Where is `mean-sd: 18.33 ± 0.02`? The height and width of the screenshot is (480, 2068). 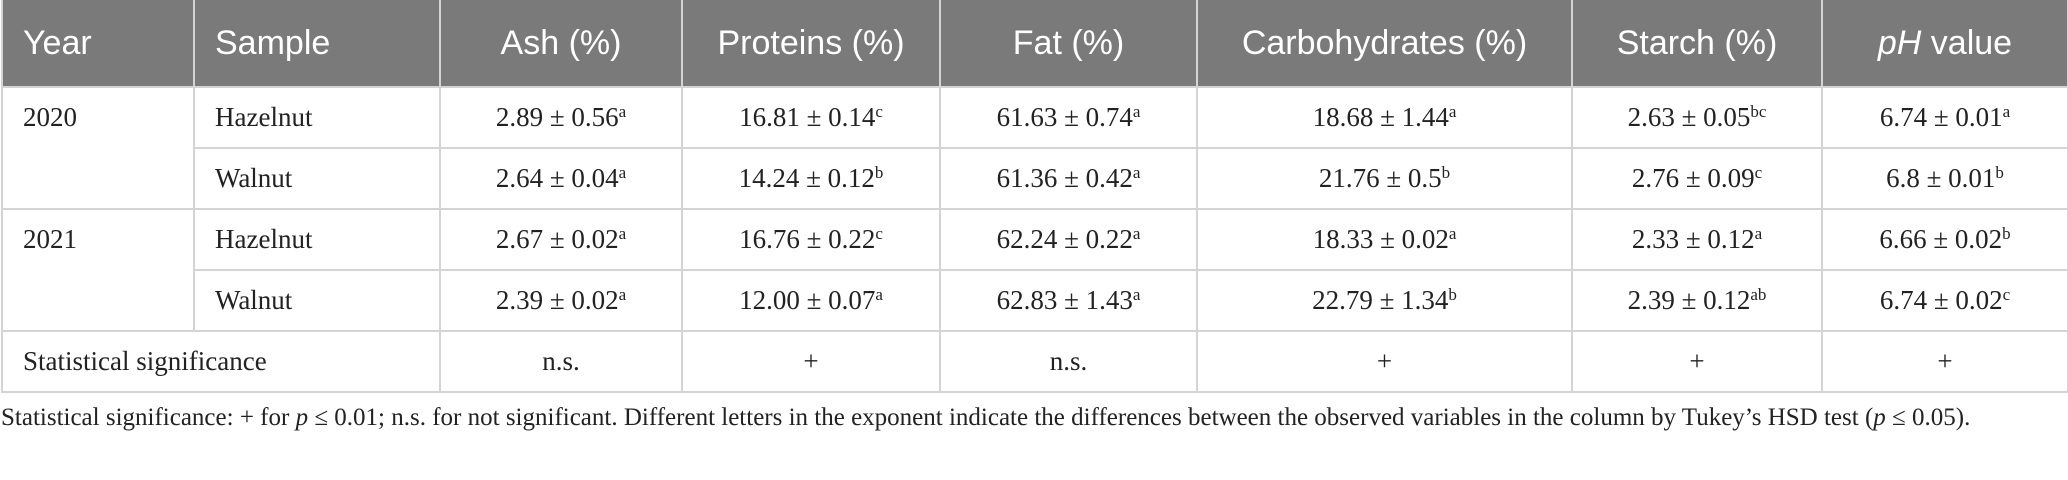
mean-sd: 18.33 ± 0.02 is located at coordinates (1380, 239).